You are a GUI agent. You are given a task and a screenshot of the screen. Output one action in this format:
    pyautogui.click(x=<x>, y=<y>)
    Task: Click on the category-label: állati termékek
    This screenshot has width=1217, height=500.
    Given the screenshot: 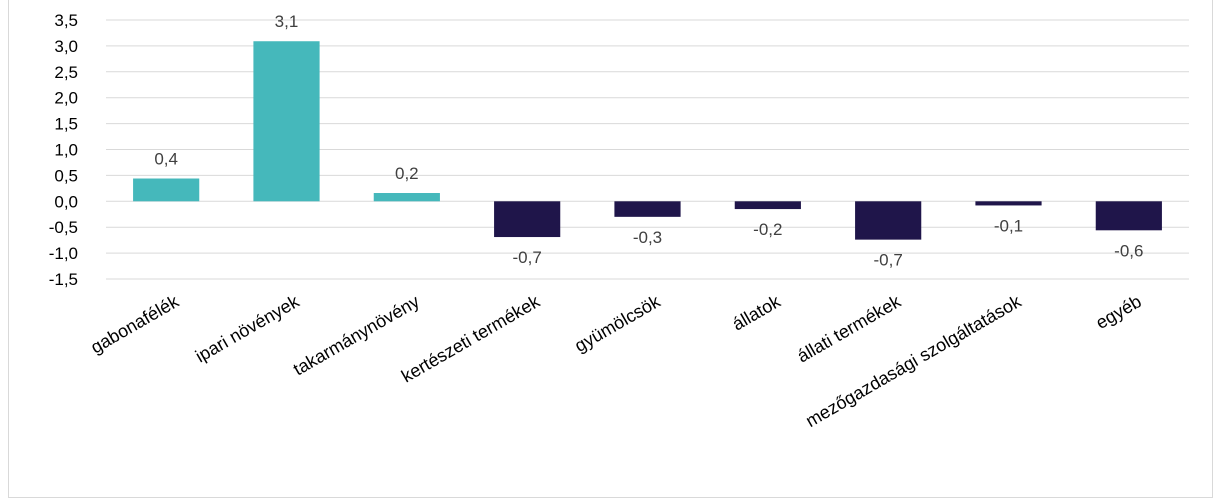 What is the action you would take?
    pyautogui.click(x=849, y=329)
    